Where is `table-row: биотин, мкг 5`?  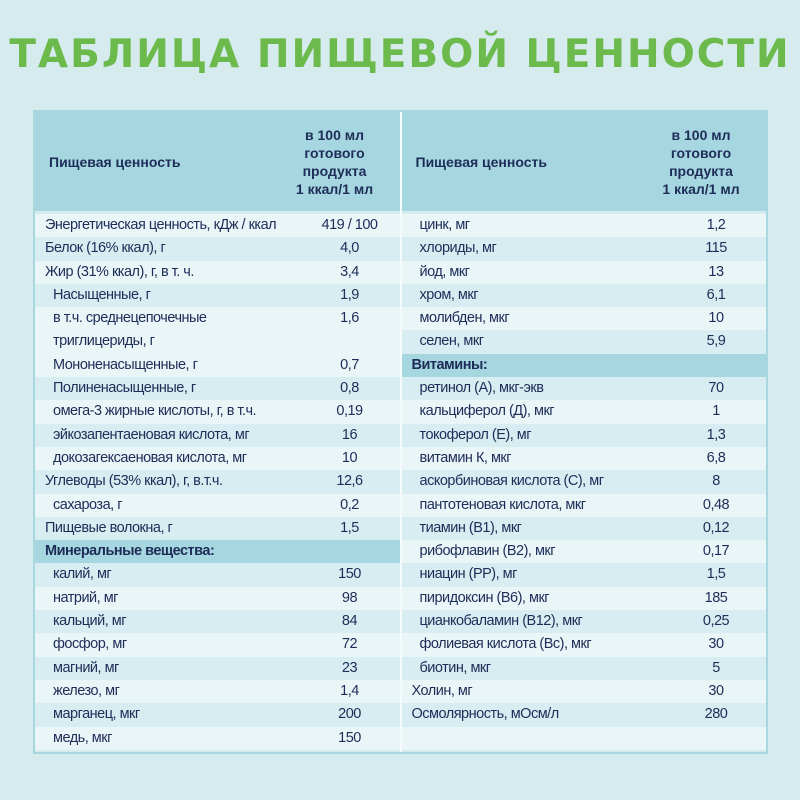
table-row: биотин, мкг 5 is located at coordinates (583, 668).